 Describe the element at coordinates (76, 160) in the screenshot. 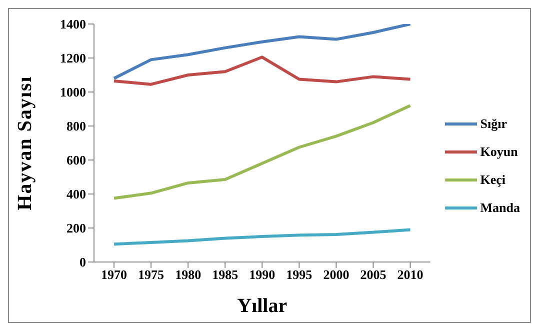

I see `y-tick-label: 600` at that location.